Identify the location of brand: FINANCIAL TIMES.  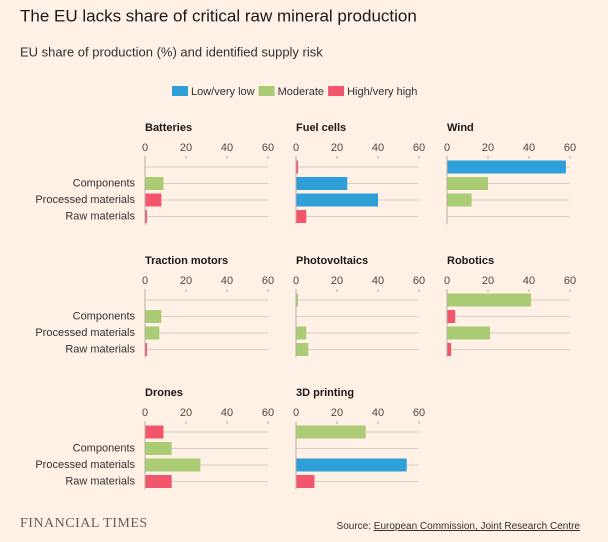
(84, 523).